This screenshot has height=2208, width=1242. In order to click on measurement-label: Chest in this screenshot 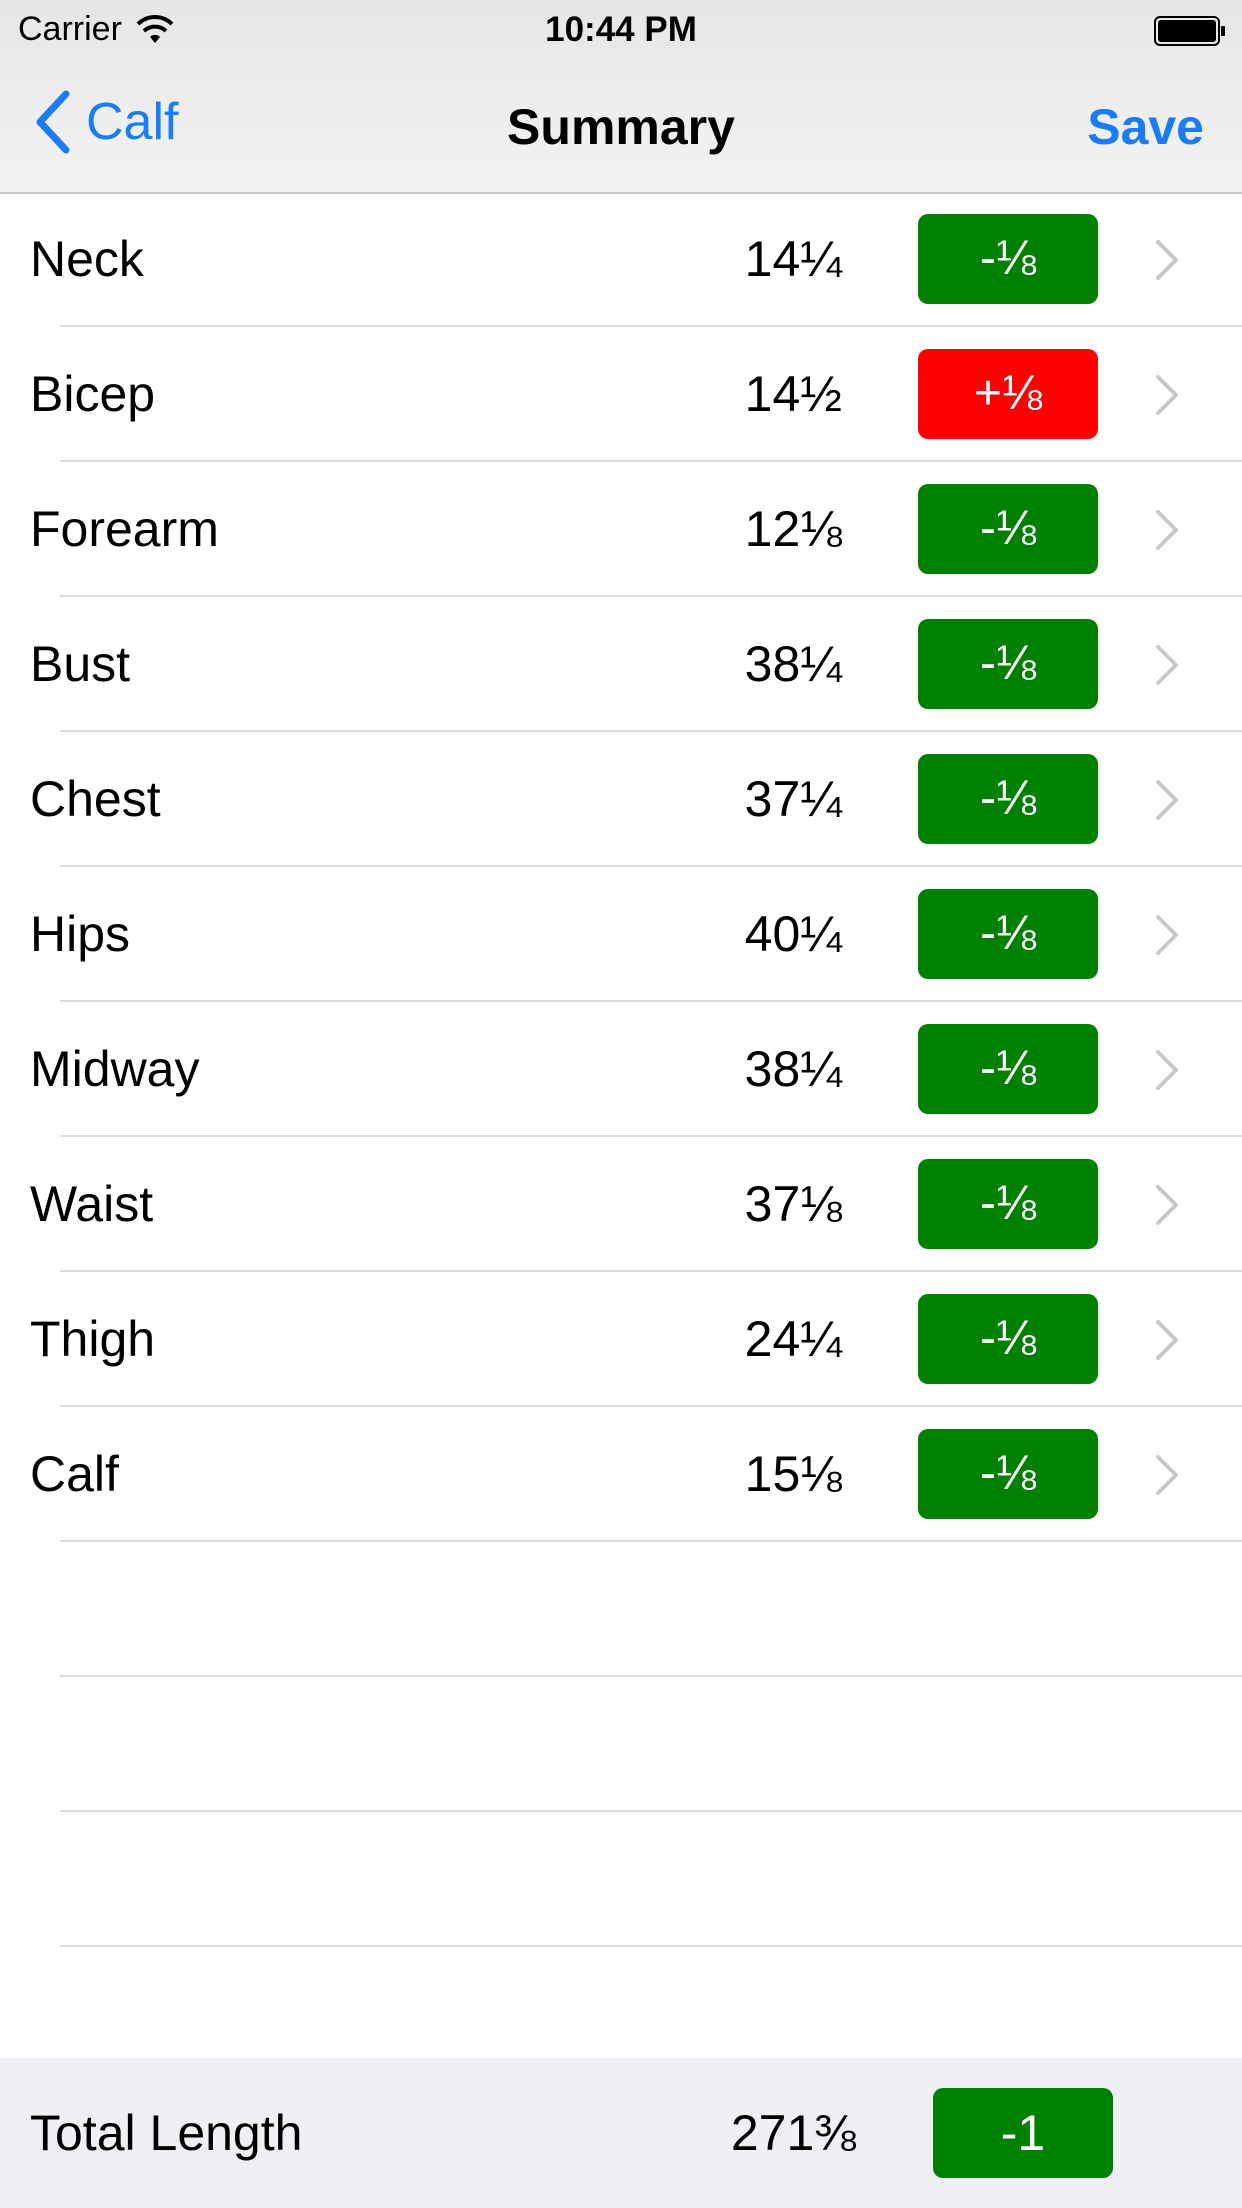, I will do `click(95, 799)`.